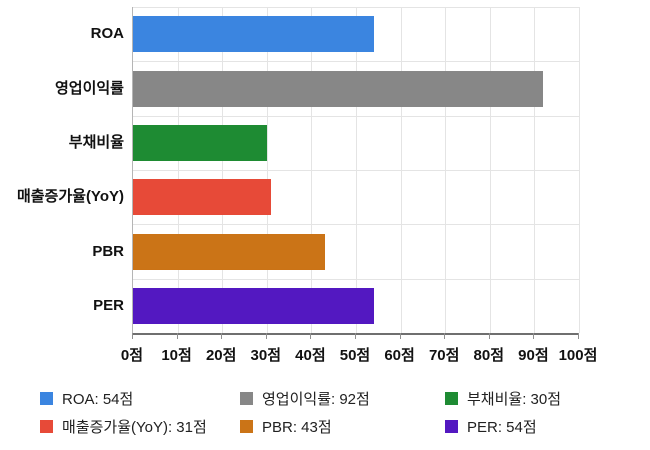  What do you see at coordinates (355, 355) in the screenshot?
I see `x-tick-label: 50점` at bounding box center [355, 355].